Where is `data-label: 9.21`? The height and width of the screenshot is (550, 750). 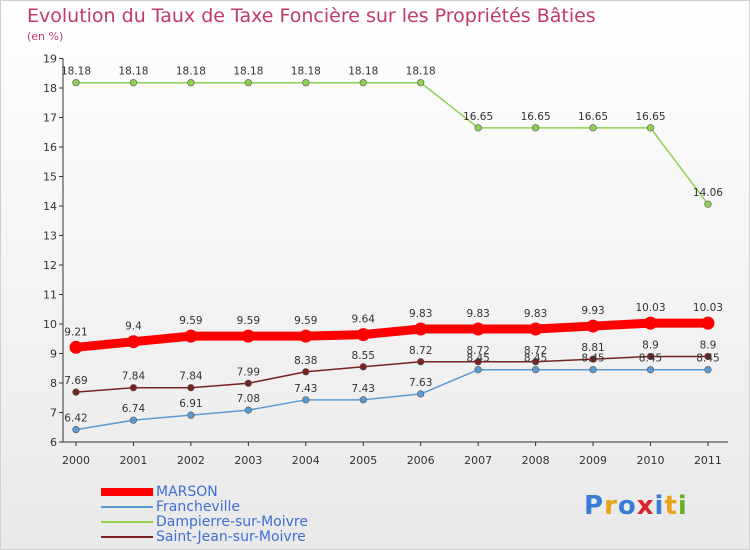 data-label: 9.21 is located at coordinates (75, 332).